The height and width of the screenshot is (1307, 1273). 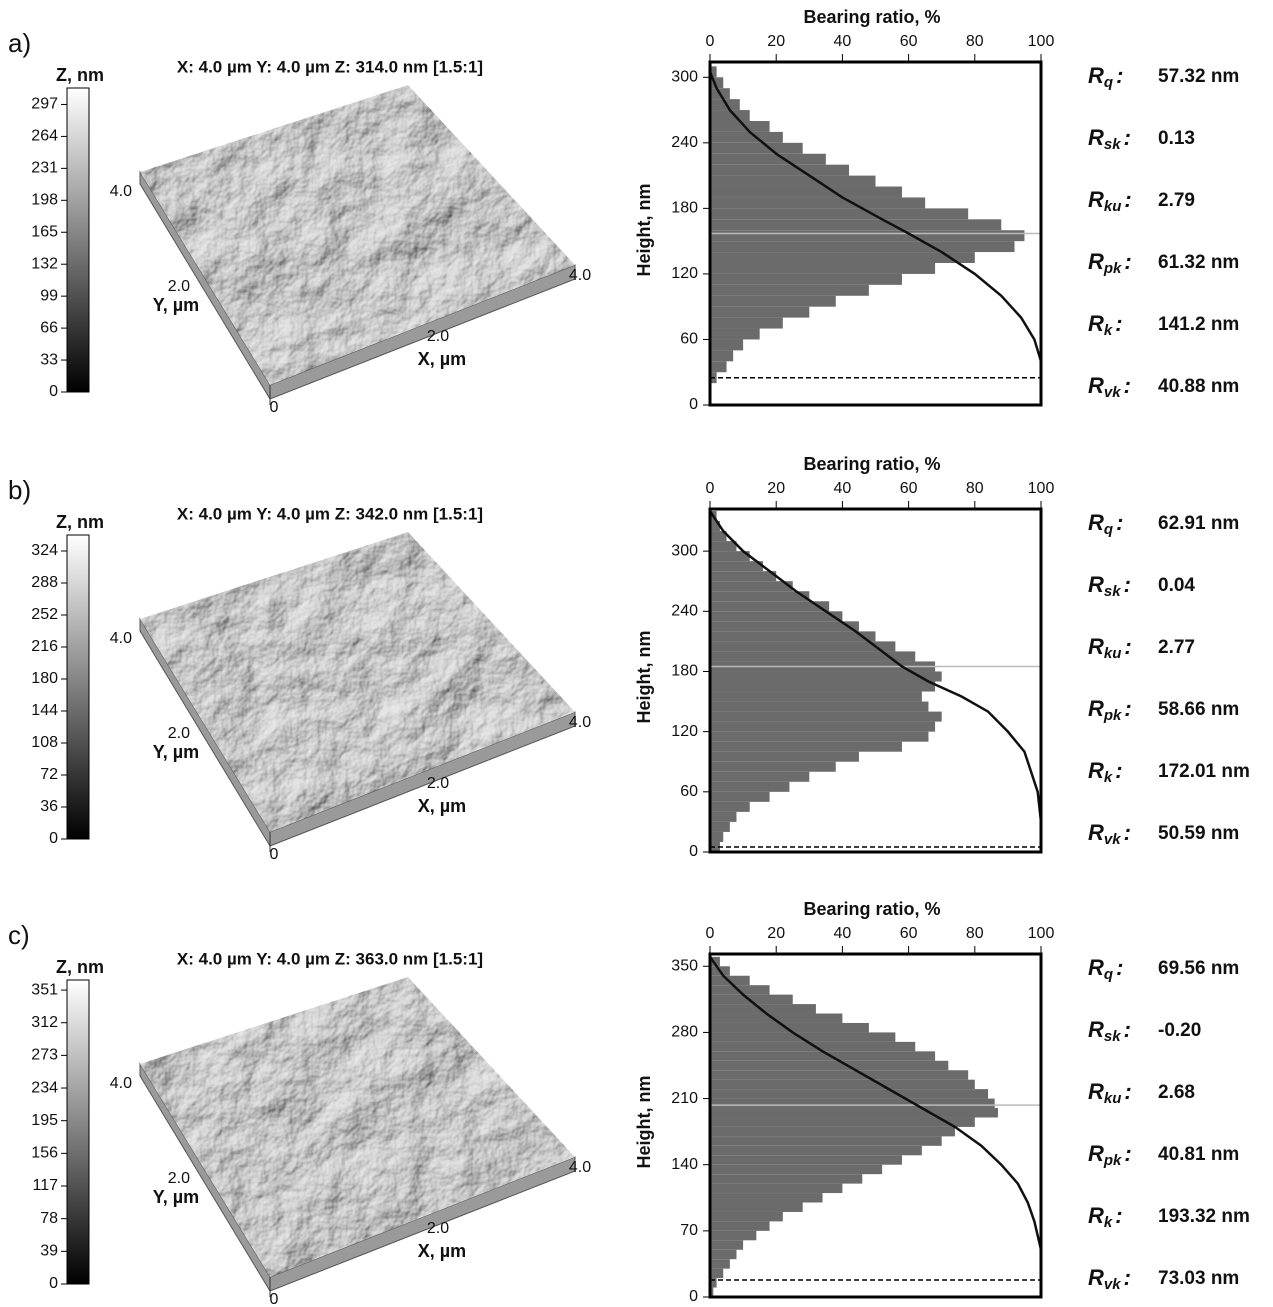 What do you see at coordinates (438, 336) in the screenshot?
I see `x-tick-label: 2.0` at bounding box center [438, 336].